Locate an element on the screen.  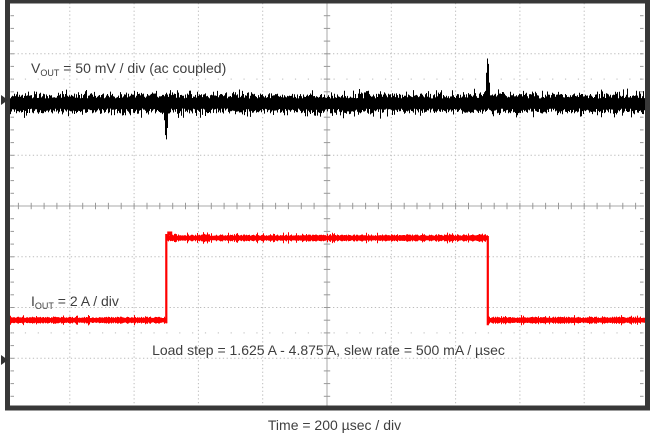
vout-subscript: OUT is located at coordinates (50, 73).